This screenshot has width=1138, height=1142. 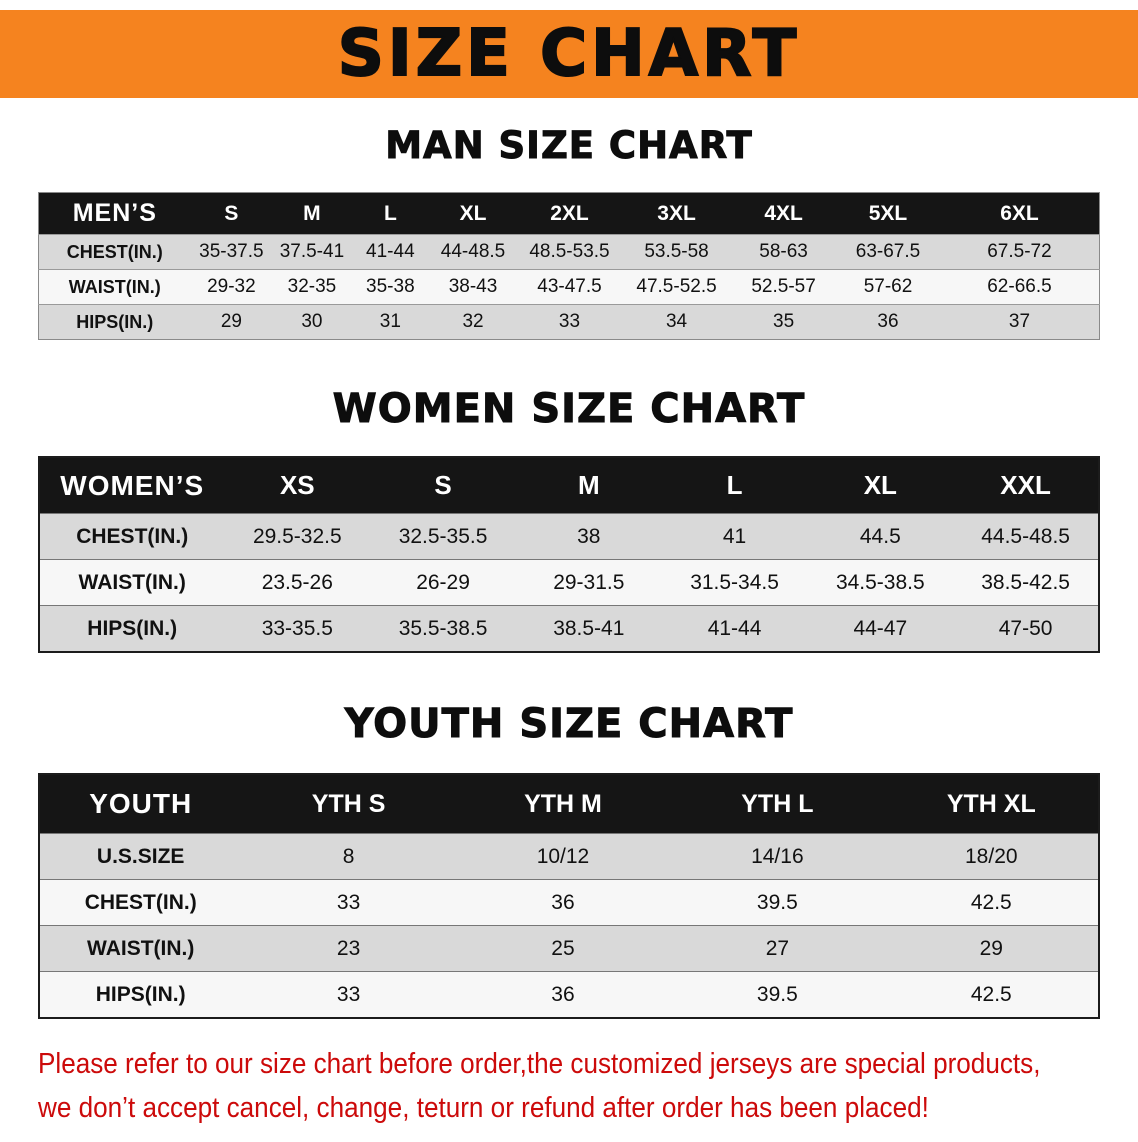 What do you see at coordinates (777, 948) in the screenshot?
I see `value-cell: 27` at bounding box center [777, 948].